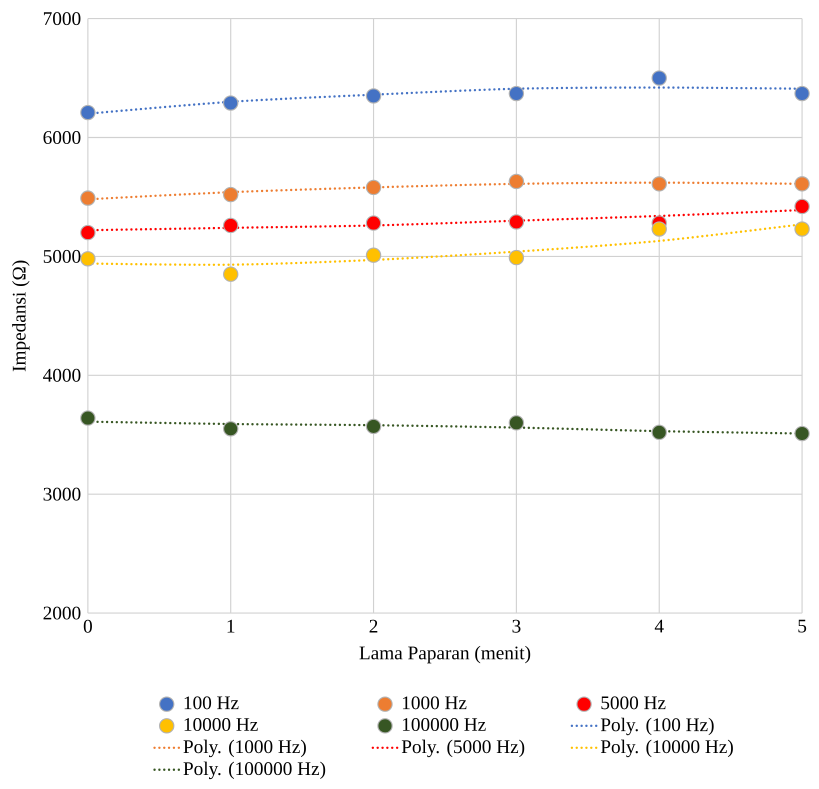 The width and height of the screenshot is (819, 789). What do you see at coordinates (231, 626) in the screenshot?
I see `x-tick-label: 1` at bounding box center [231, 626].